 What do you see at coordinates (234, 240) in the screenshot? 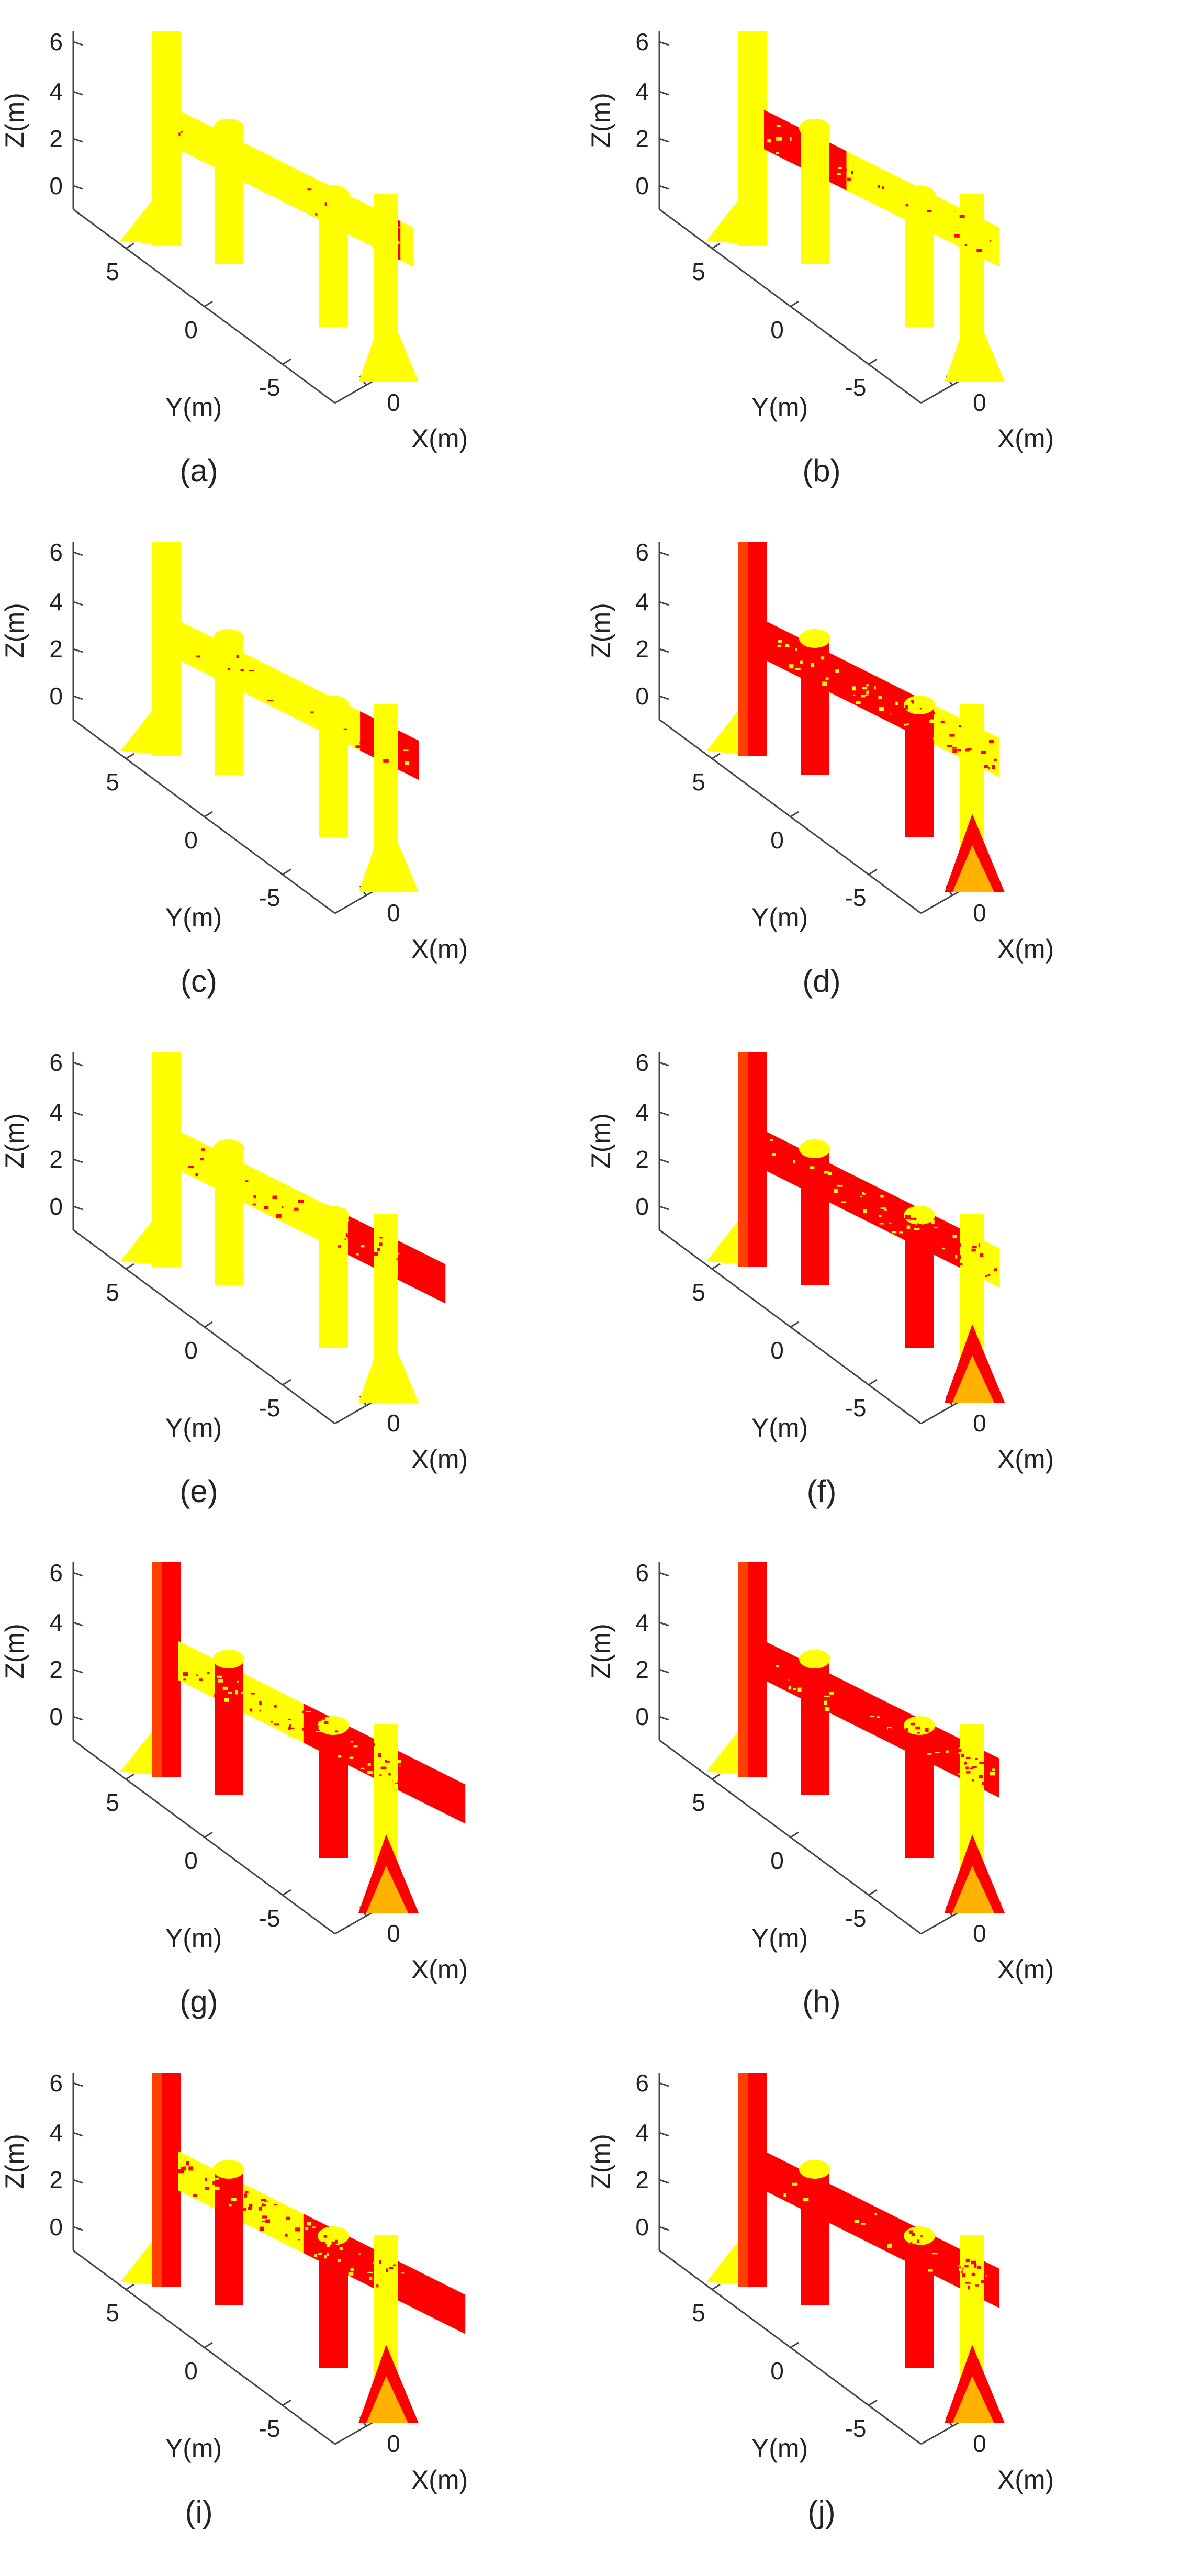
I see `panel-axes: 6 4 2 0 Z(m) 5 0 -5 Y(m) 0 X(m)` at bounding box center [234, 240].